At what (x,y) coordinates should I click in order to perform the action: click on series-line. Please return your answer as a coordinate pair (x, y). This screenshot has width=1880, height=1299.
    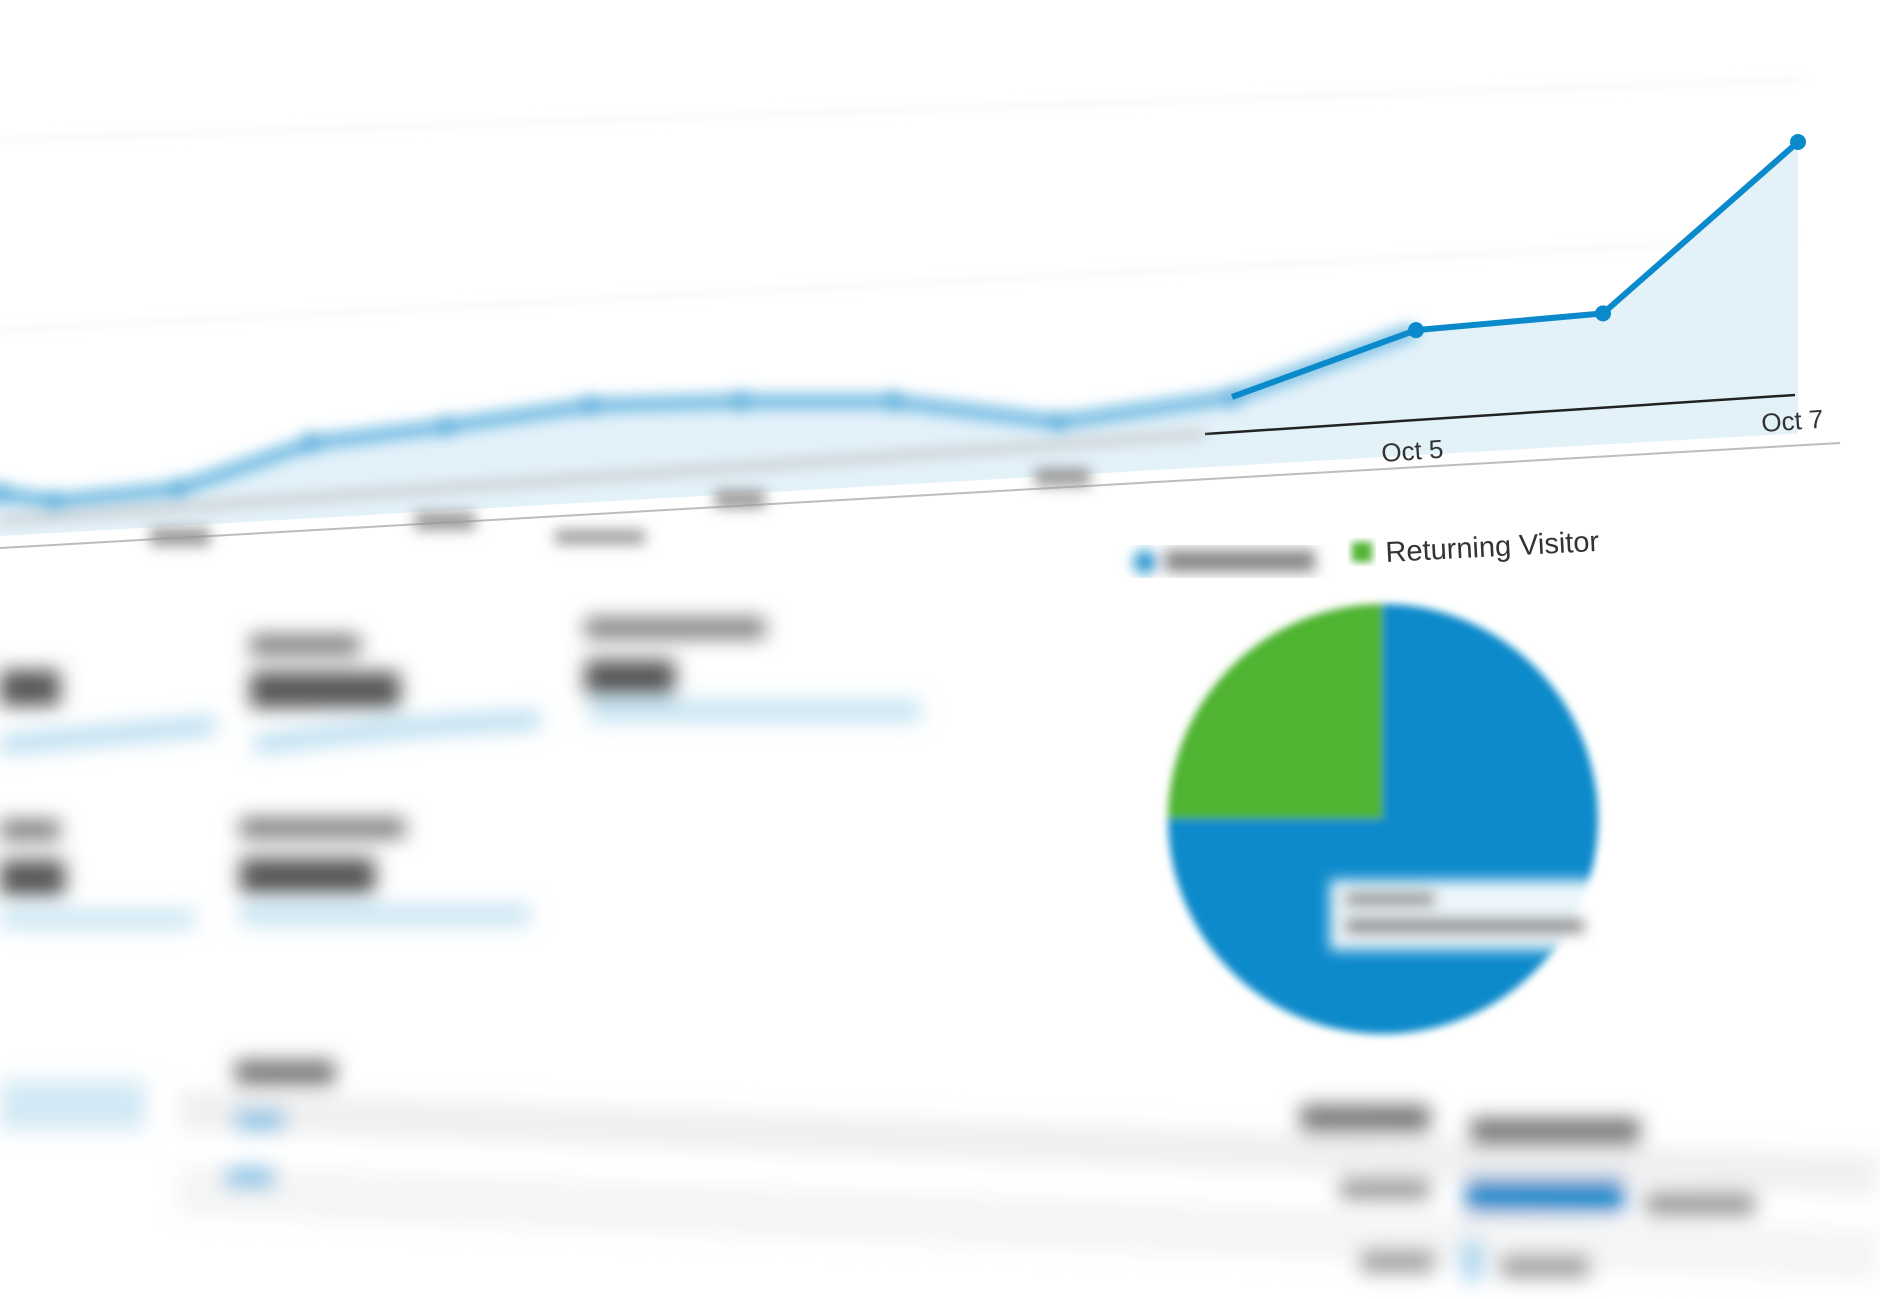
    Looking at the image, I should click on (1515, 269).